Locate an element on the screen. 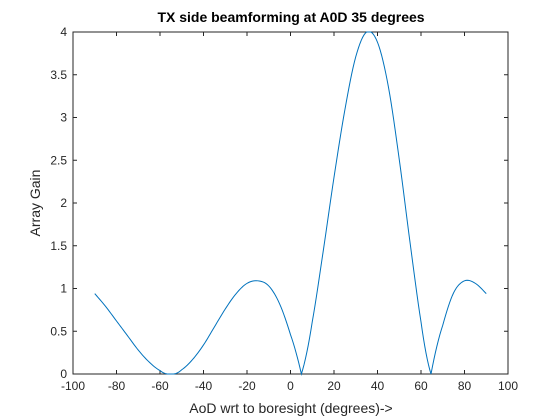 Image resolution: width=560 pixels, height=420 pixels. y-tick-label: 3 is located at coordinates (63, 118).